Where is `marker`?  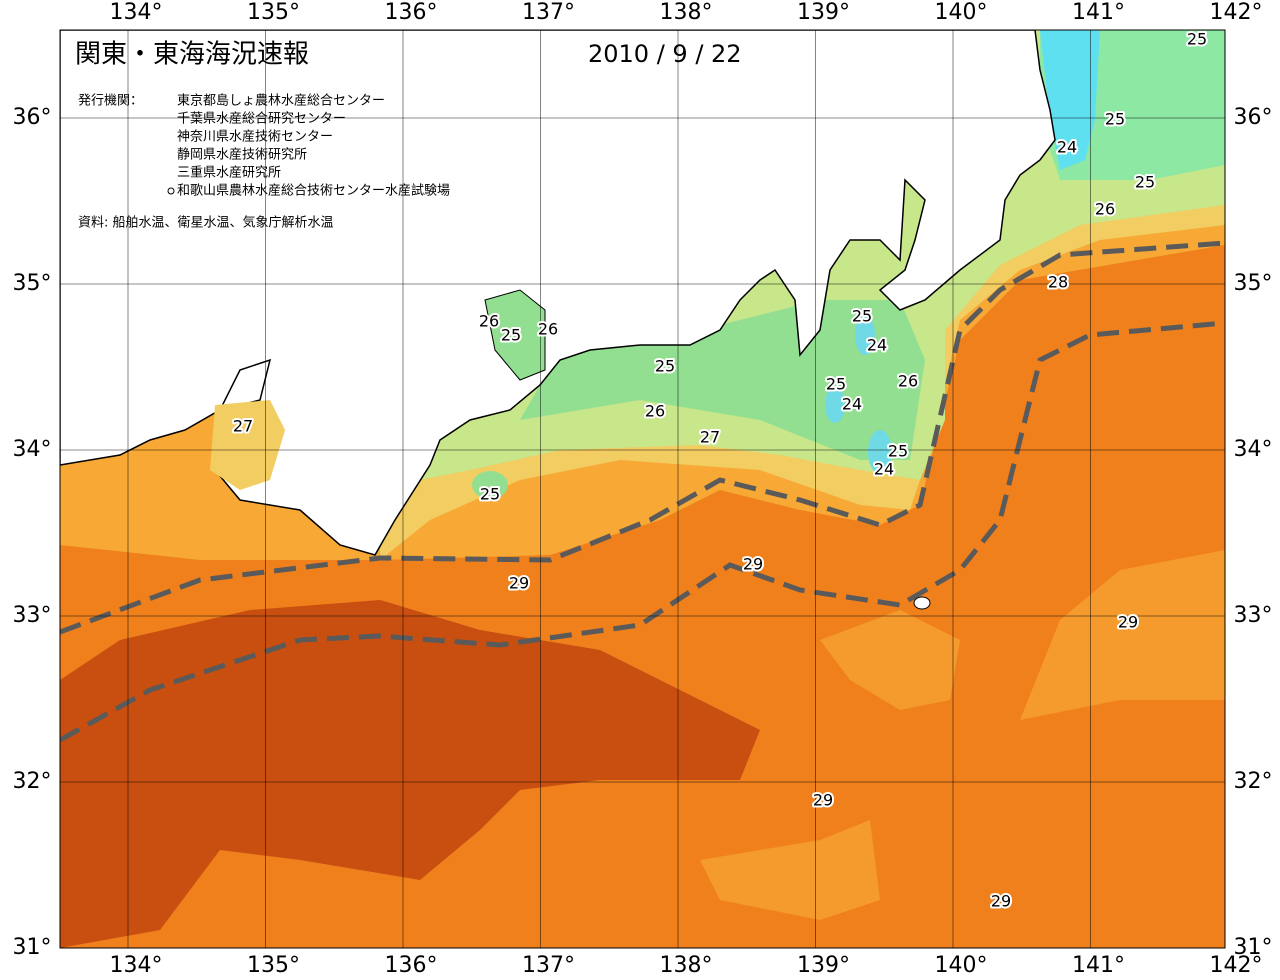
marker is located at coordinates (171, 191).